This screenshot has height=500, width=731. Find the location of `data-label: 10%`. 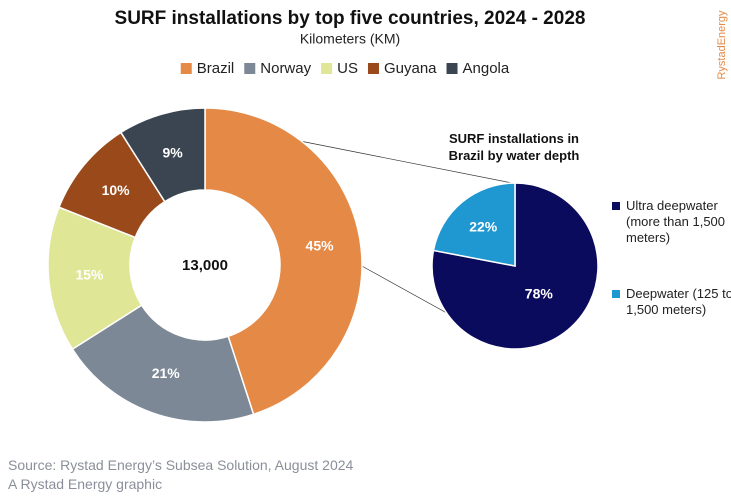

data-label: 10% is located at coordinates (116, 190).